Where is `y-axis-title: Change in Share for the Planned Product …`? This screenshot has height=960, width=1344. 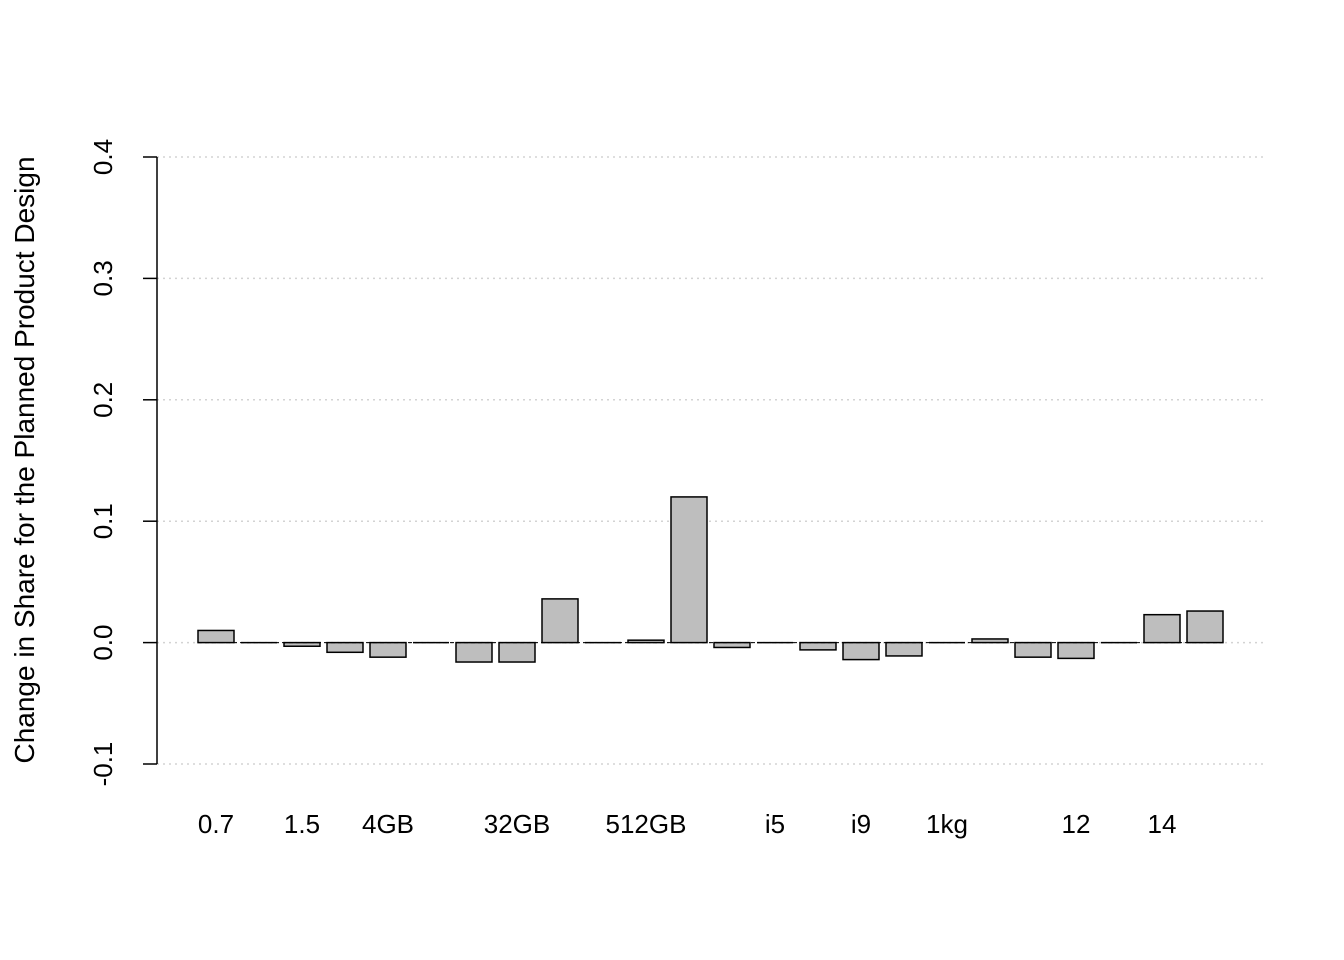 y-axis-title: Change in Share for the Planned Product … is located at coordinates (24, 459).